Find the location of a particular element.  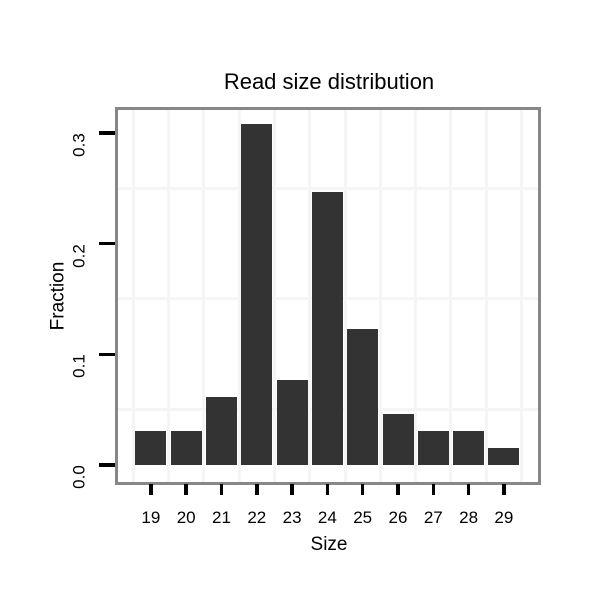

x-tick-label: 24 is located at coordinates (327, 517).